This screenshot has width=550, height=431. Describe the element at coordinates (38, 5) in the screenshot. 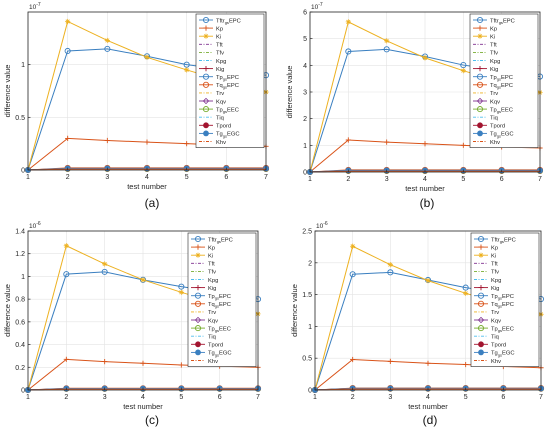

I see `axis-exponent-power: -7` at that location.